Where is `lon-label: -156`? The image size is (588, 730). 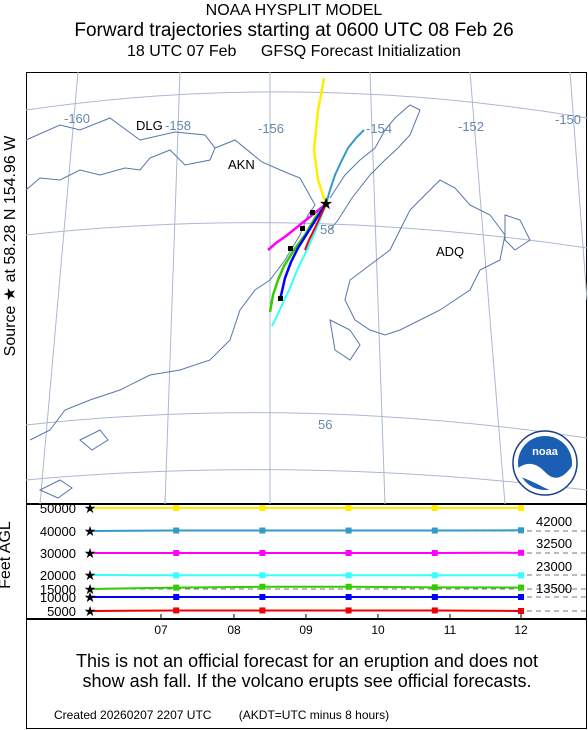
lon-label: -156 is located at coordinates (271, 128).